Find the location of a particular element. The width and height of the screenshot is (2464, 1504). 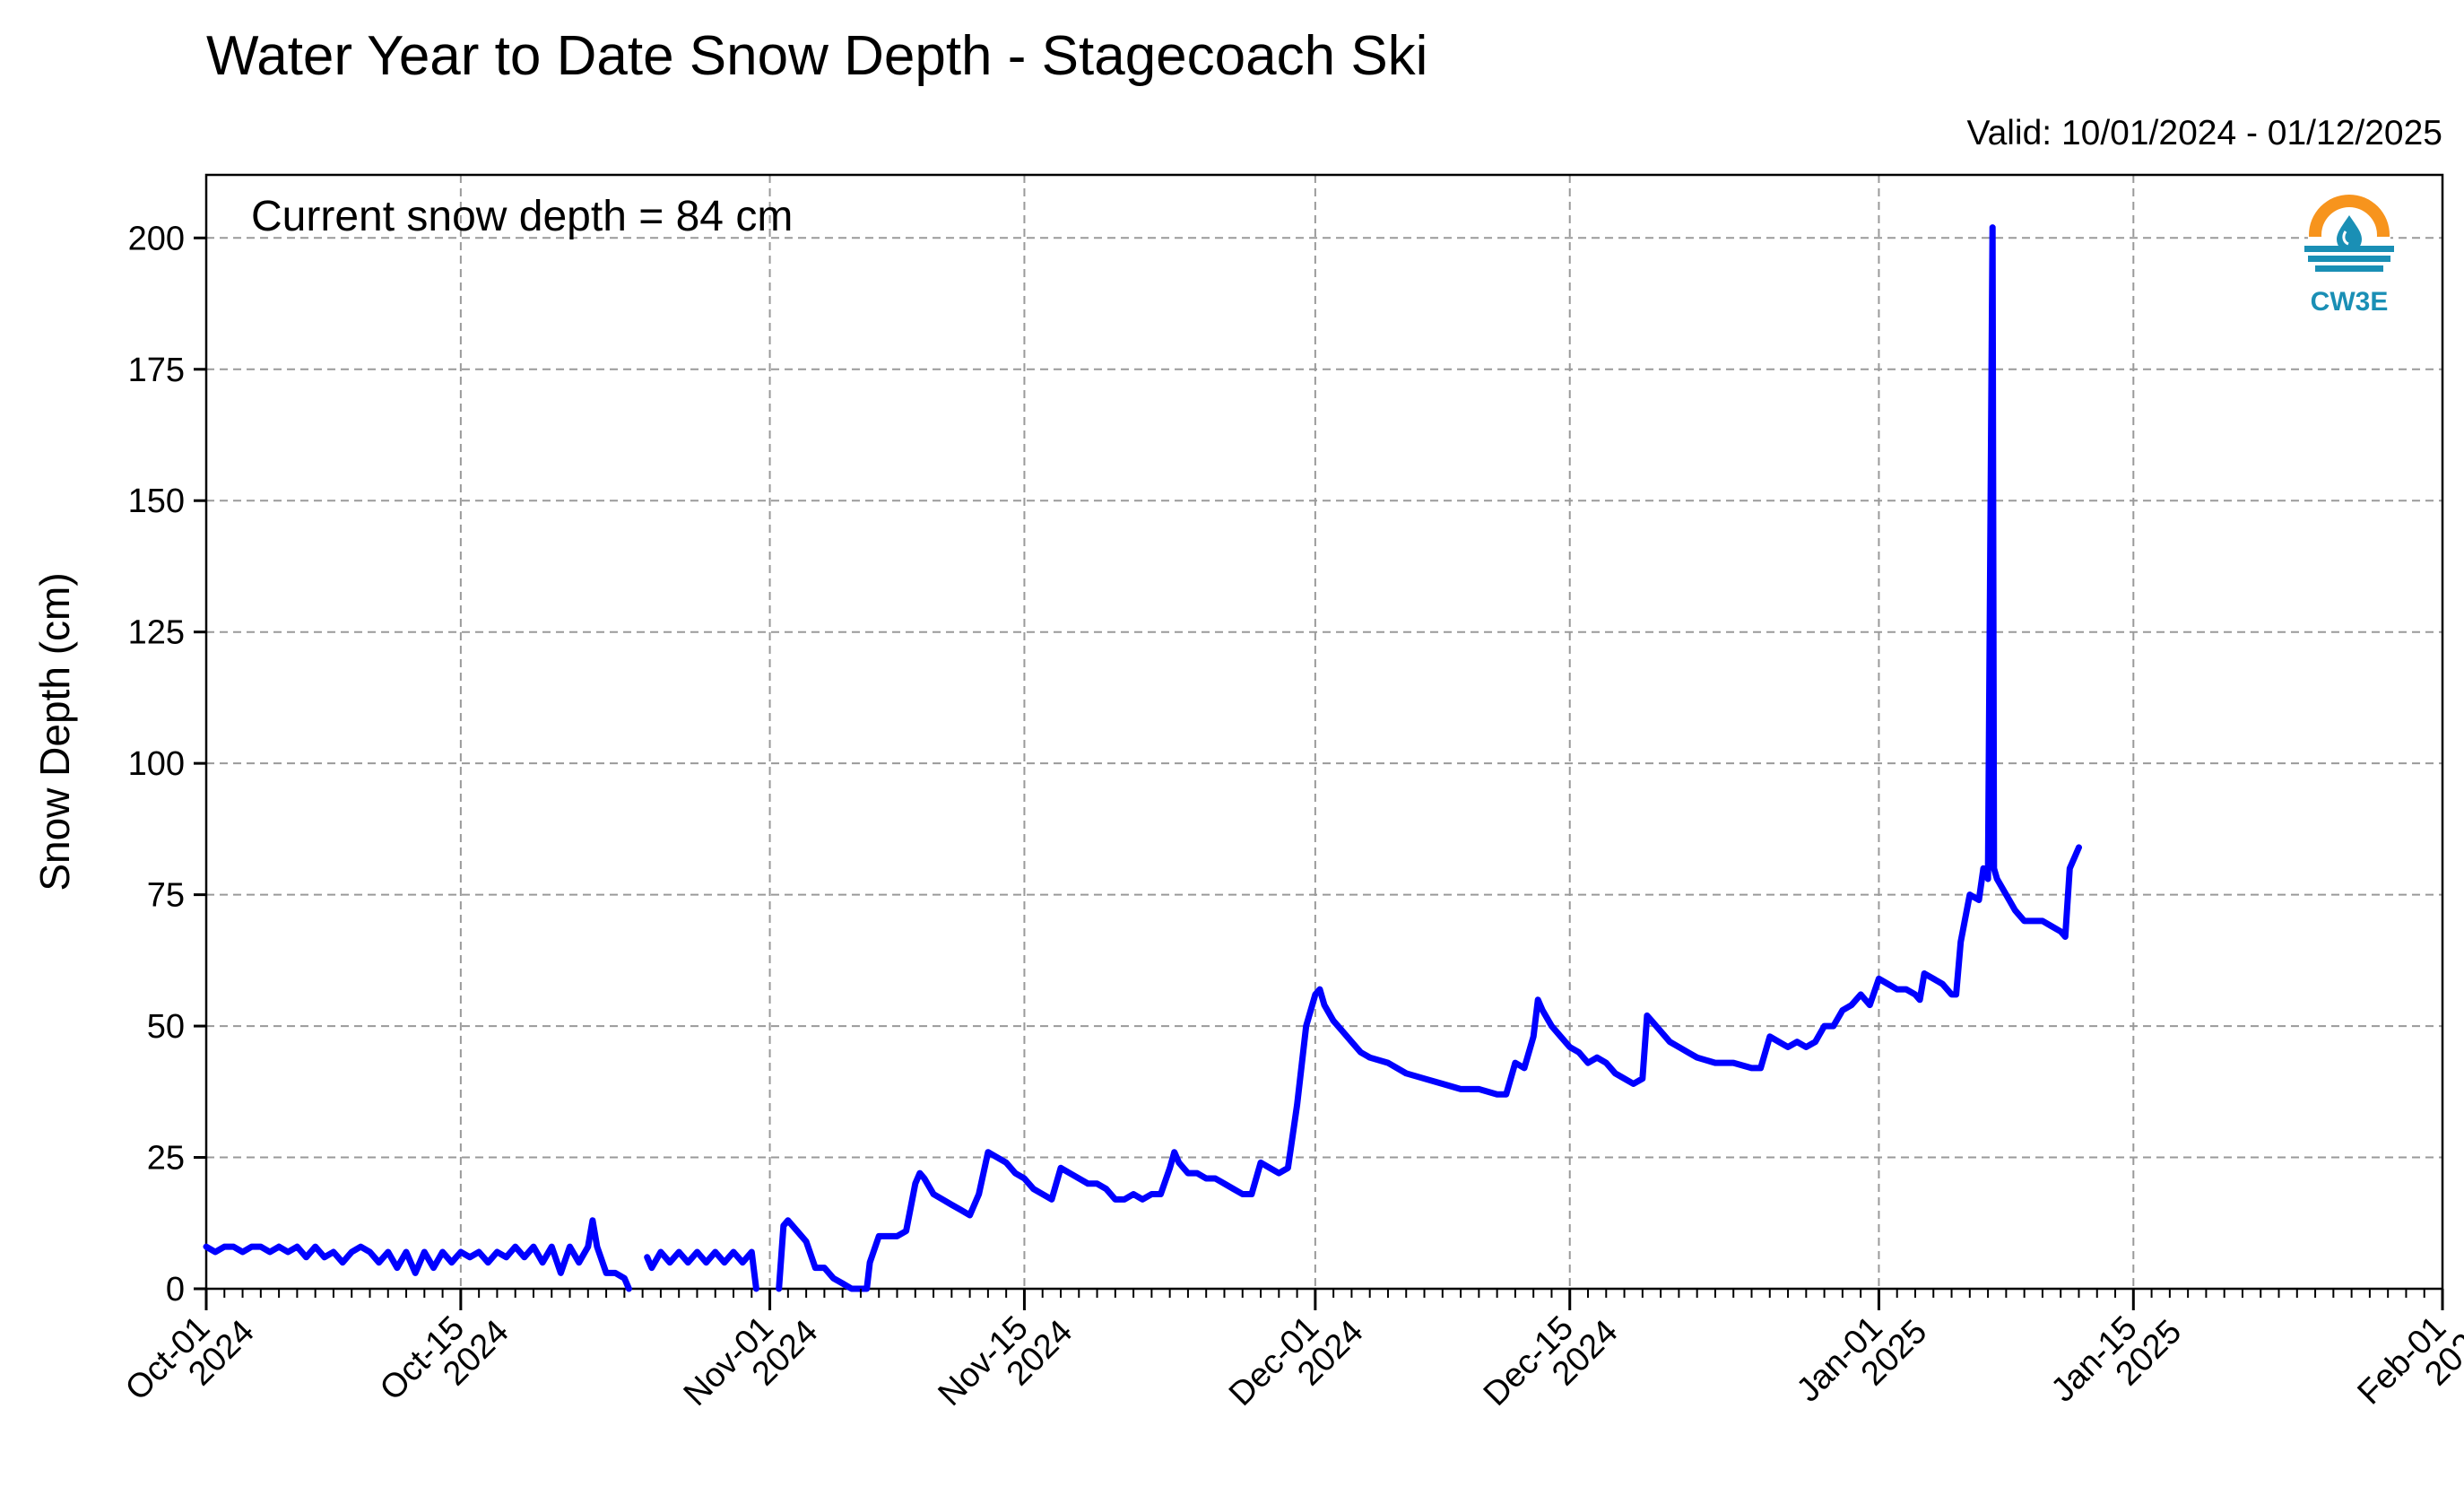

y-tick-label: 125 is located at coordinates (156, 633).